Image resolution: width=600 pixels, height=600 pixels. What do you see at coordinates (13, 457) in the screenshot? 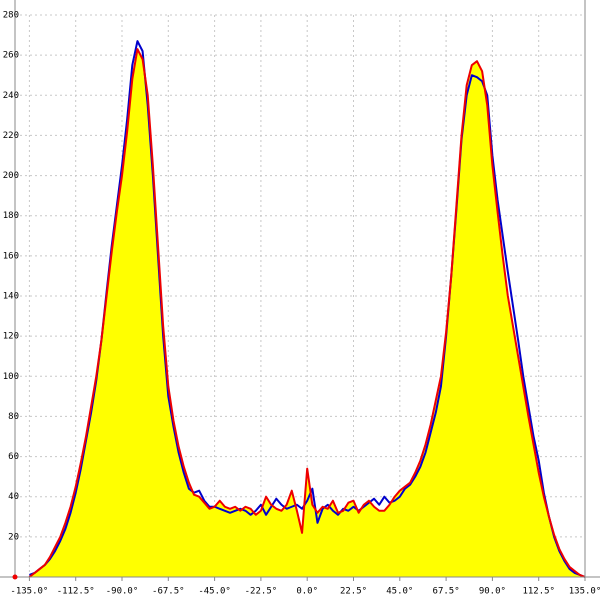
I see `y-tick-label: 60` at bounding box center [13, 457].